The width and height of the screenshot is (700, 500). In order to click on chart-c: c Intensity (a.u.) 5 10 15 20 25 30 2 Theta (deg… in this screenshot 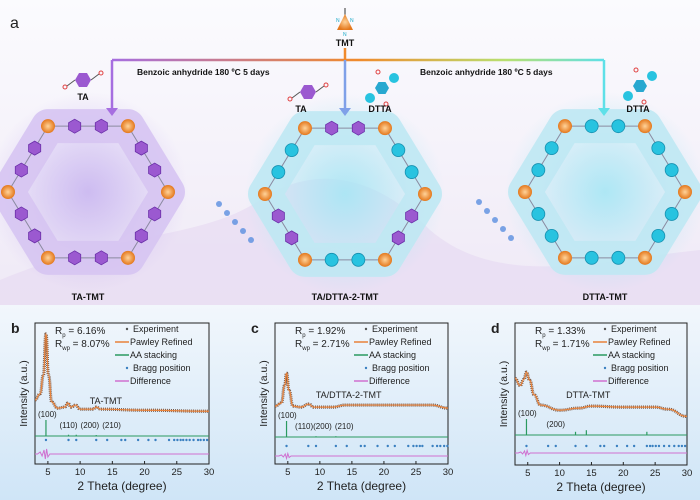, I will do `click(352, 406)`.